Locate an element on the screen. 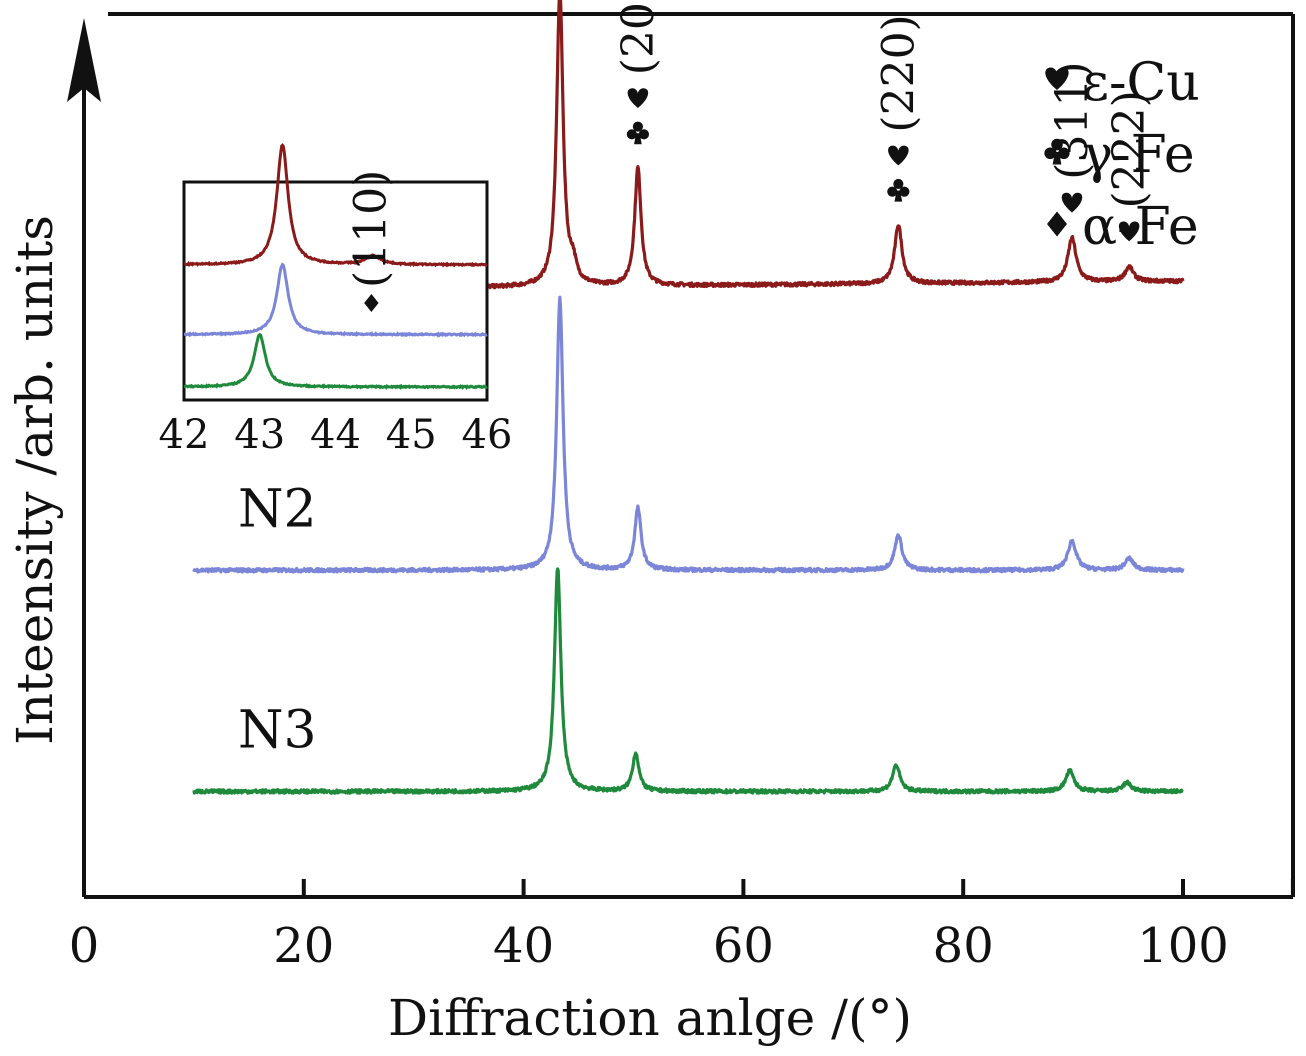 This screenshot has height=1056, width=1306. x-axis-title: Diffraction anlge /(°) is located at coordinates (650, 1018).